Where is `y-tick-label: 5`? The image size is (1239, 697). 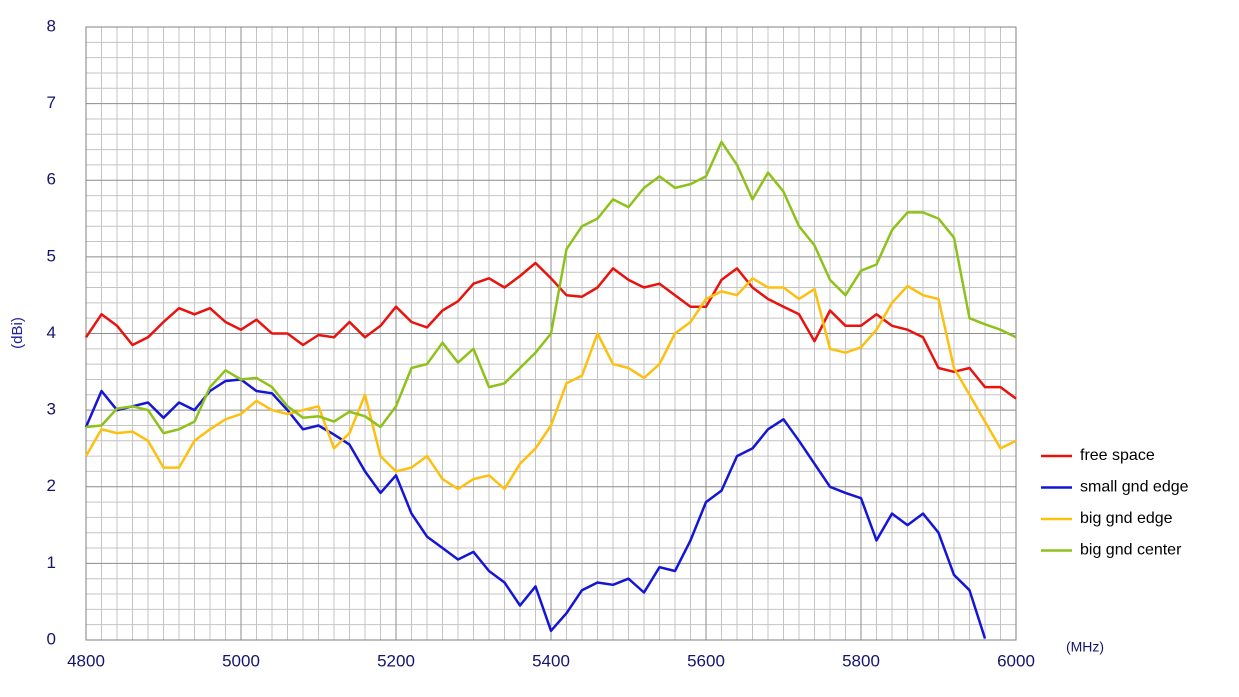
y-tick-label: 5 is located at coordinates (51, 255).